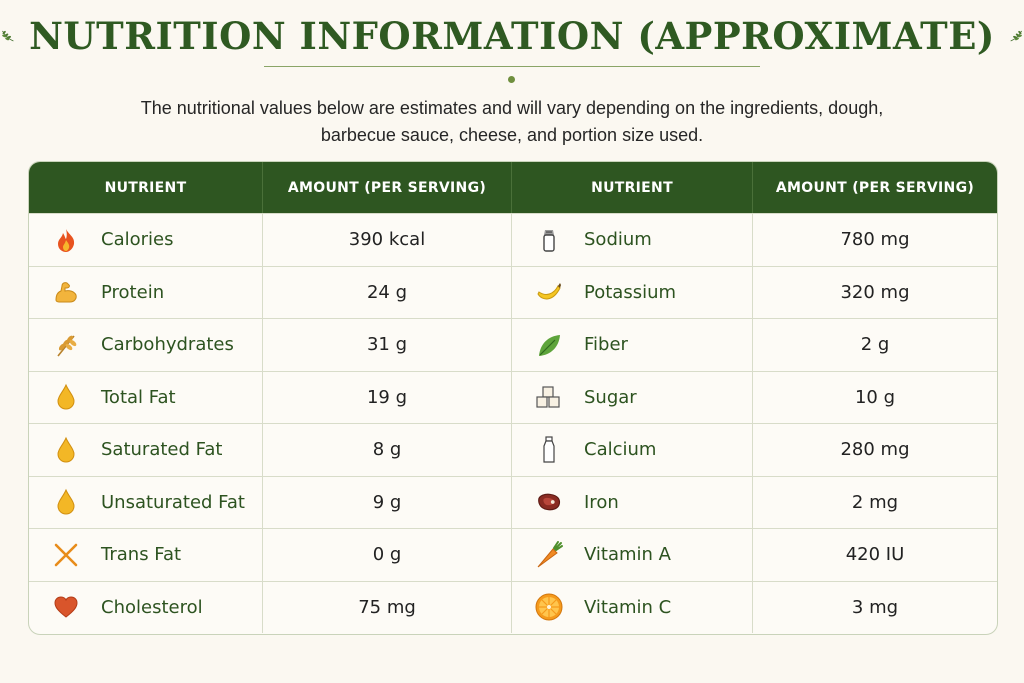 The height and width of the screenshot is (683, 1024). Describe the element at coordinates (387, 607) in the screenshot. I see `amount-cell: 75 mg` at that location.